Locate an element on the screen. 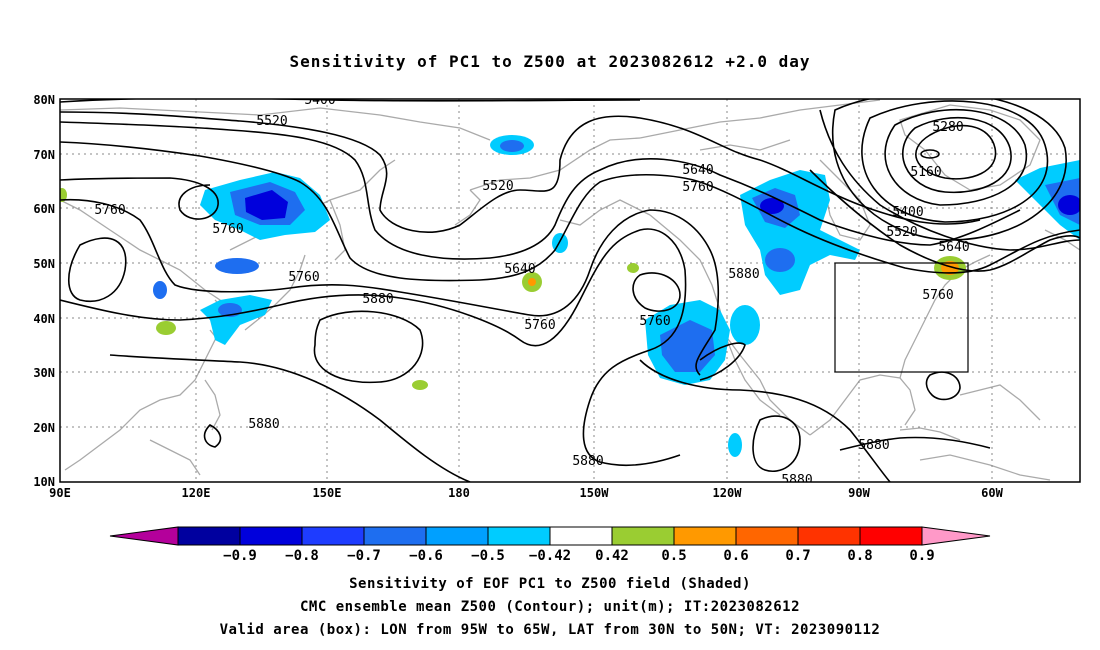 The width and height of the screenshot is (1100, 650). colorbar-label: 0.9 is located at coordinates (921, 556).